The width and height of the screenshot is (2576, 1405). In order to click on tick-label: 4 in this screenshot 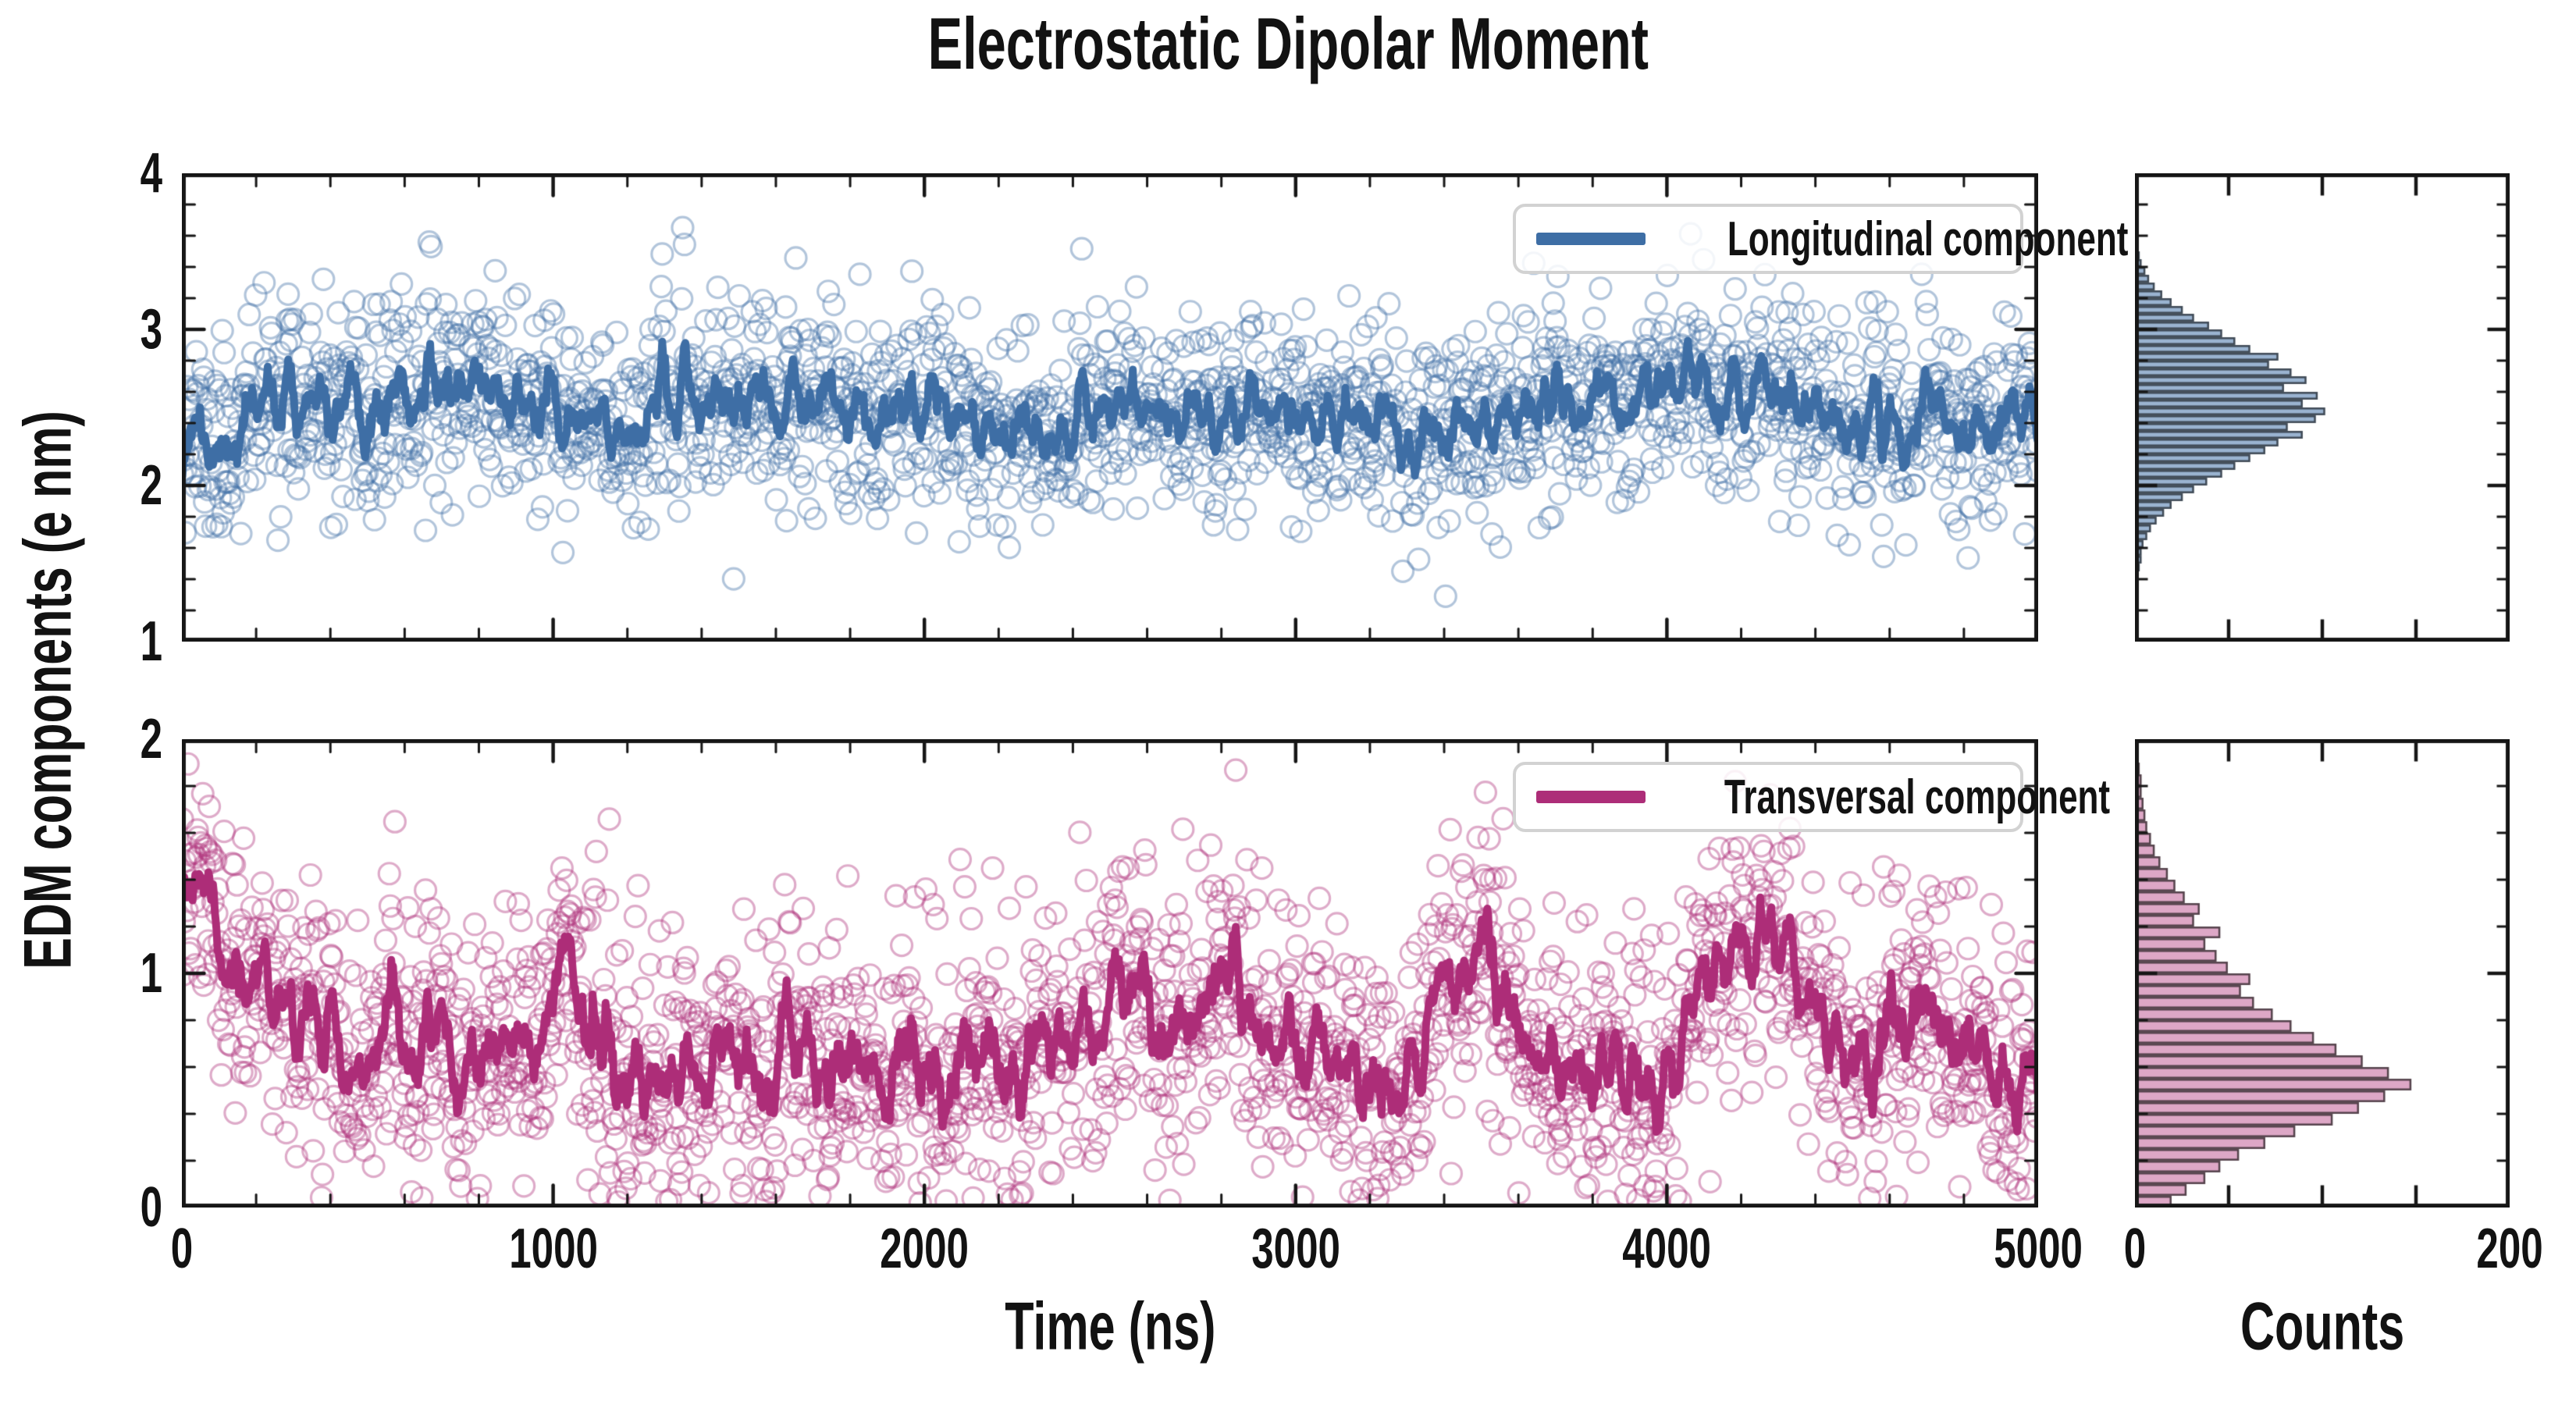, I will do `click(151, 173)`.